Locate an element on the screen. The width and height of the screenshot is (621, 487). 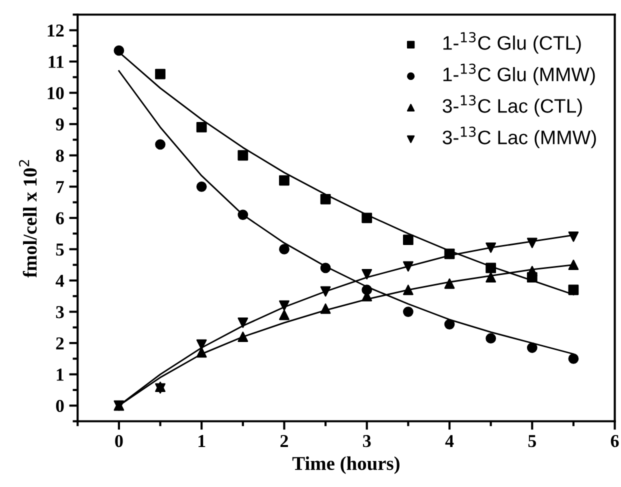
y-tick-label: 12 is located at coordinates (56, 30).